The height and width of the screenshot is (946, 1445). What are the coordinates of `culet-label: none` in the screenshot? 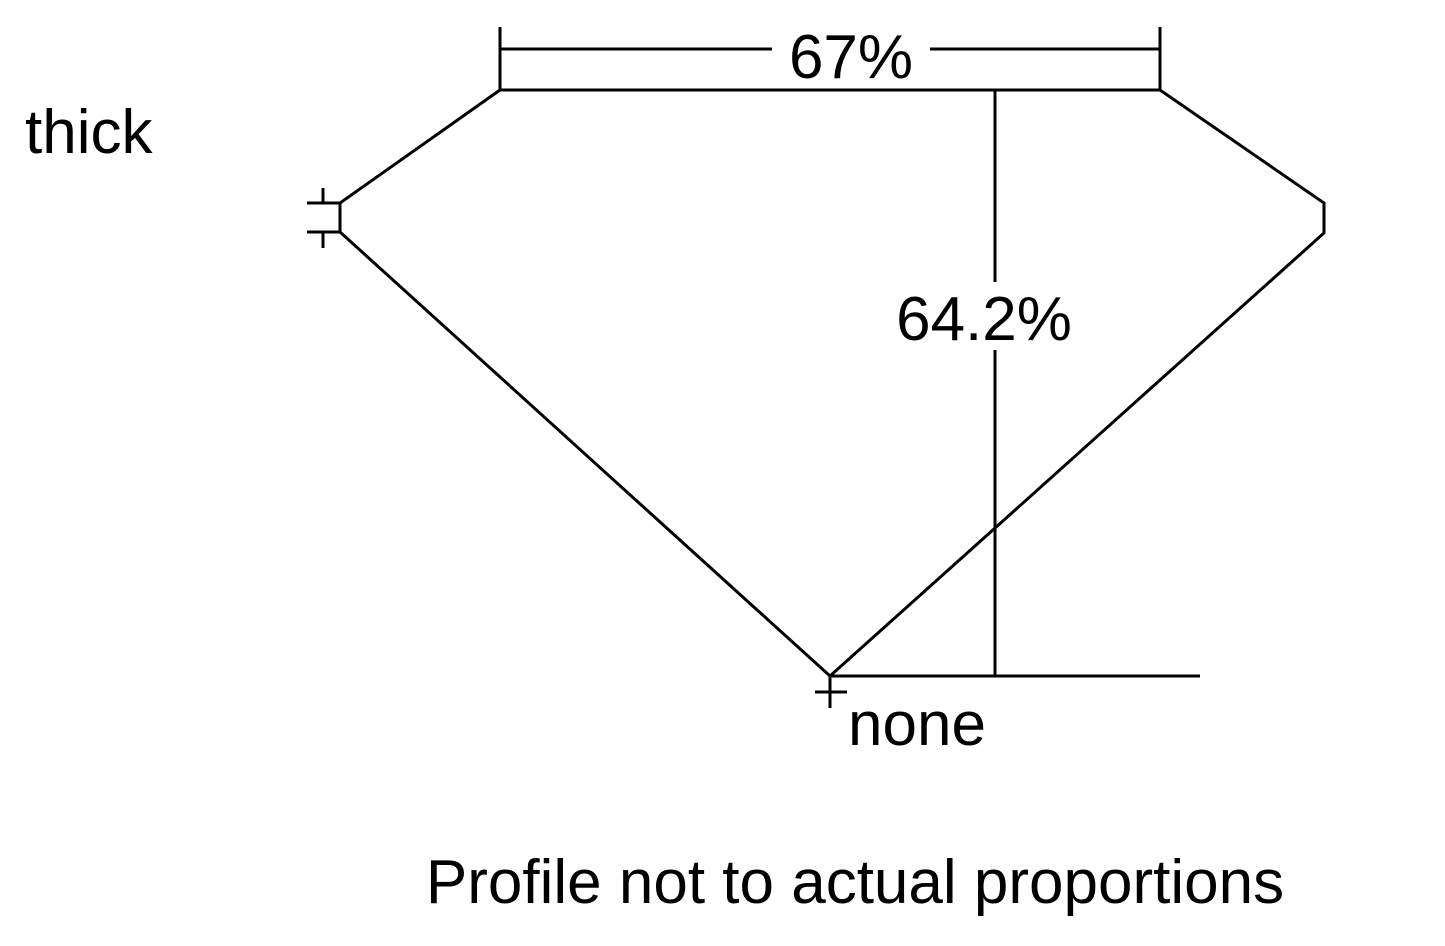 It's located at (917, 724).